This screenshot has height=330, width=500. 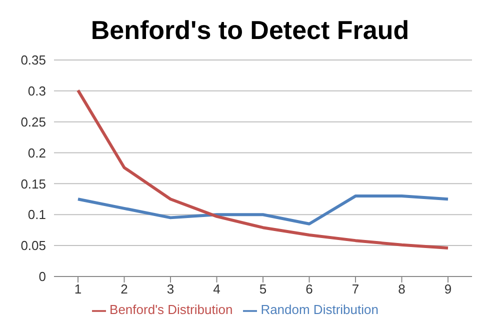 What do you see at coordinates (33, 60) in the screenshot?
I see `y-tick-label: 0.35` at bounding box center [33, 60].